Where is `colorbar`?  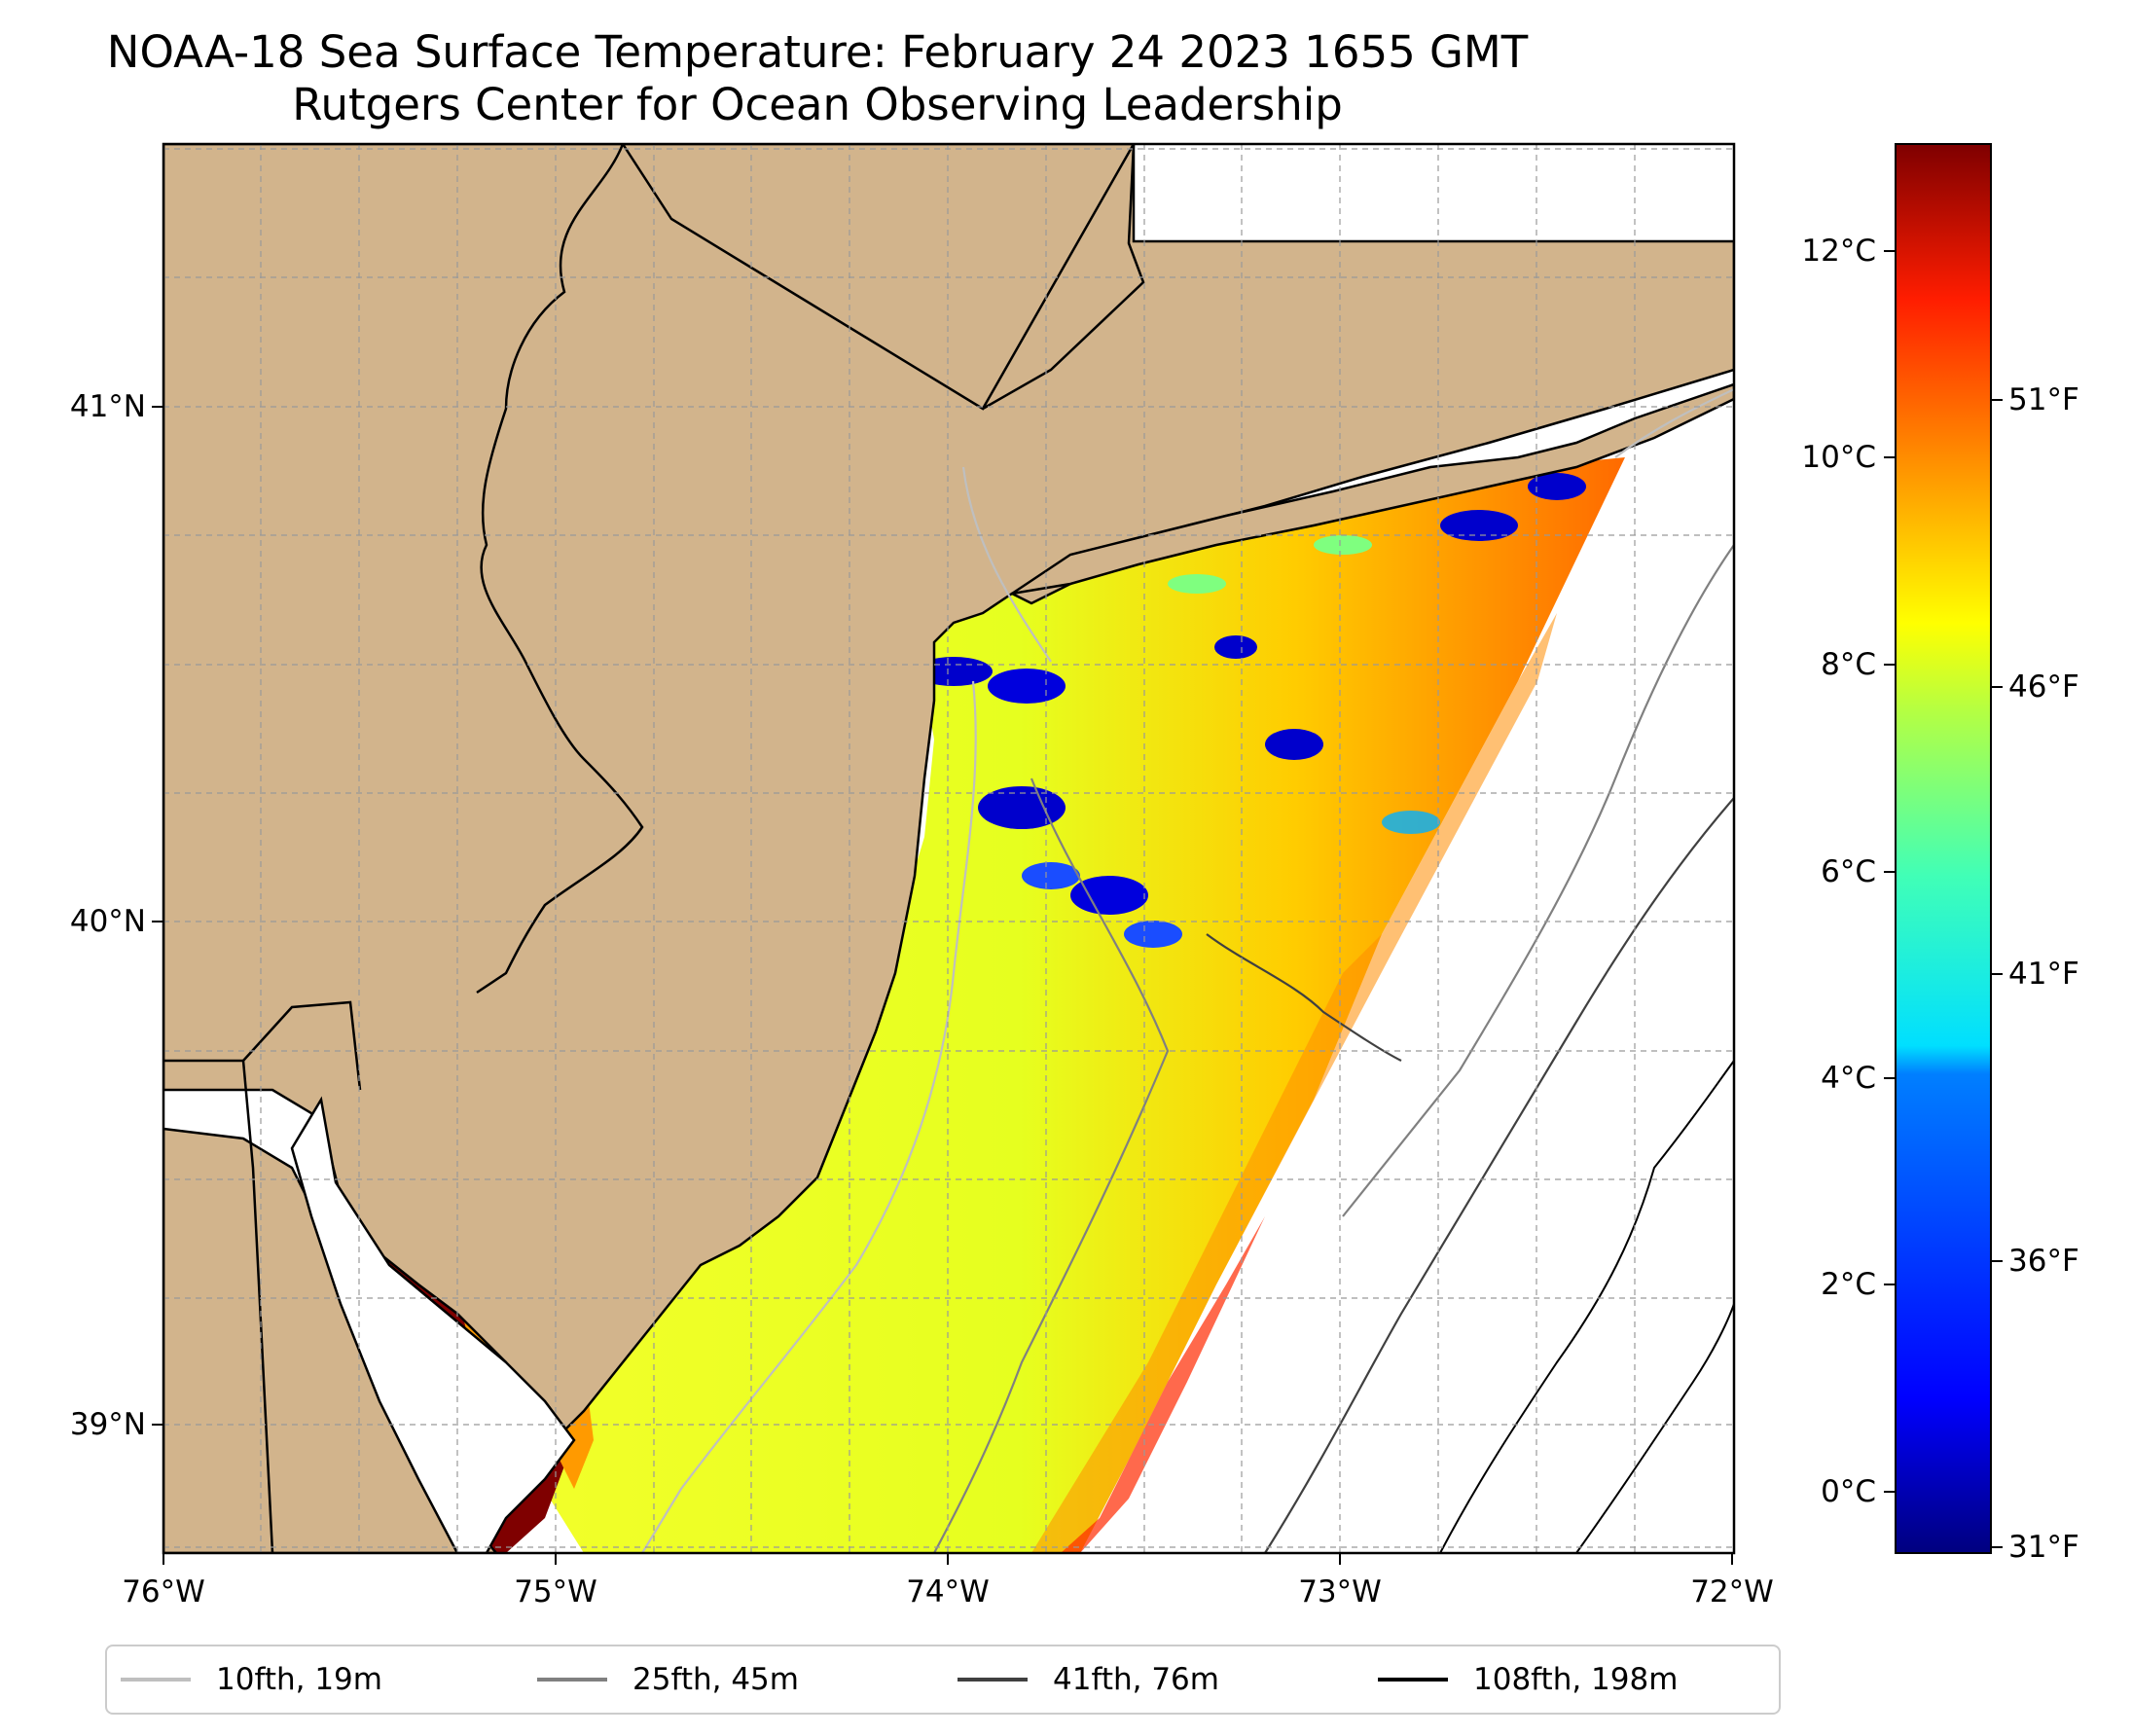
colorbar is located at coordinates (1944, 849).